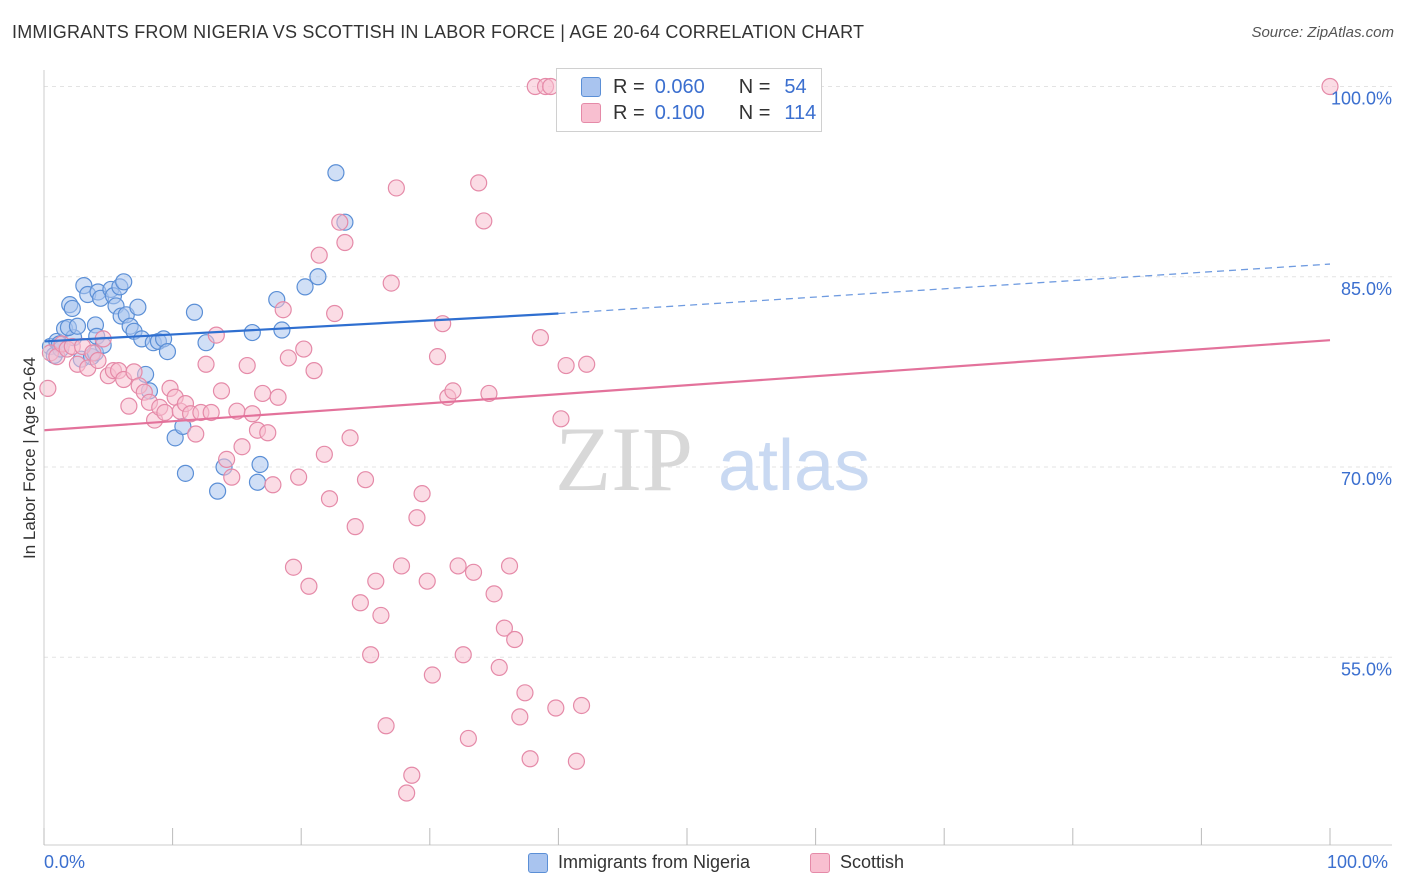  Describe the element at coordinates (629, 86) in the screenshot. I see `legend-r-label: R =` at that location.